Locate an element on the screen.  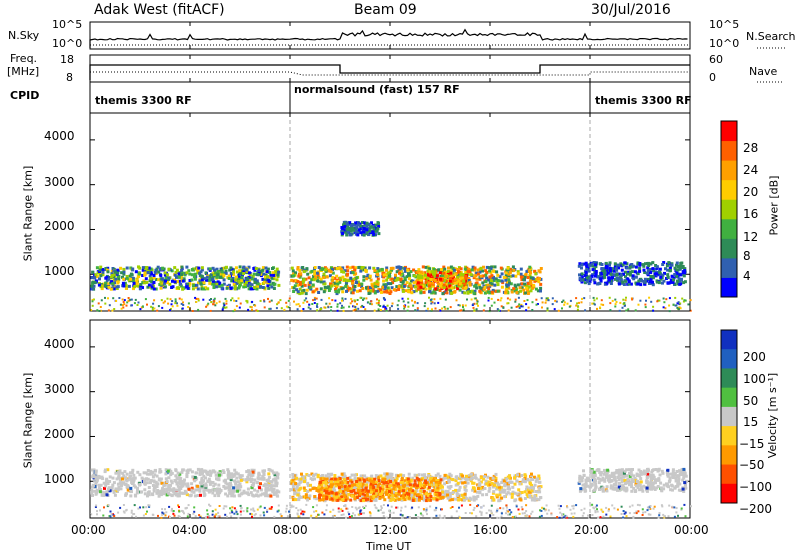
colorbar-swatch is located at coordinates (729, 150).